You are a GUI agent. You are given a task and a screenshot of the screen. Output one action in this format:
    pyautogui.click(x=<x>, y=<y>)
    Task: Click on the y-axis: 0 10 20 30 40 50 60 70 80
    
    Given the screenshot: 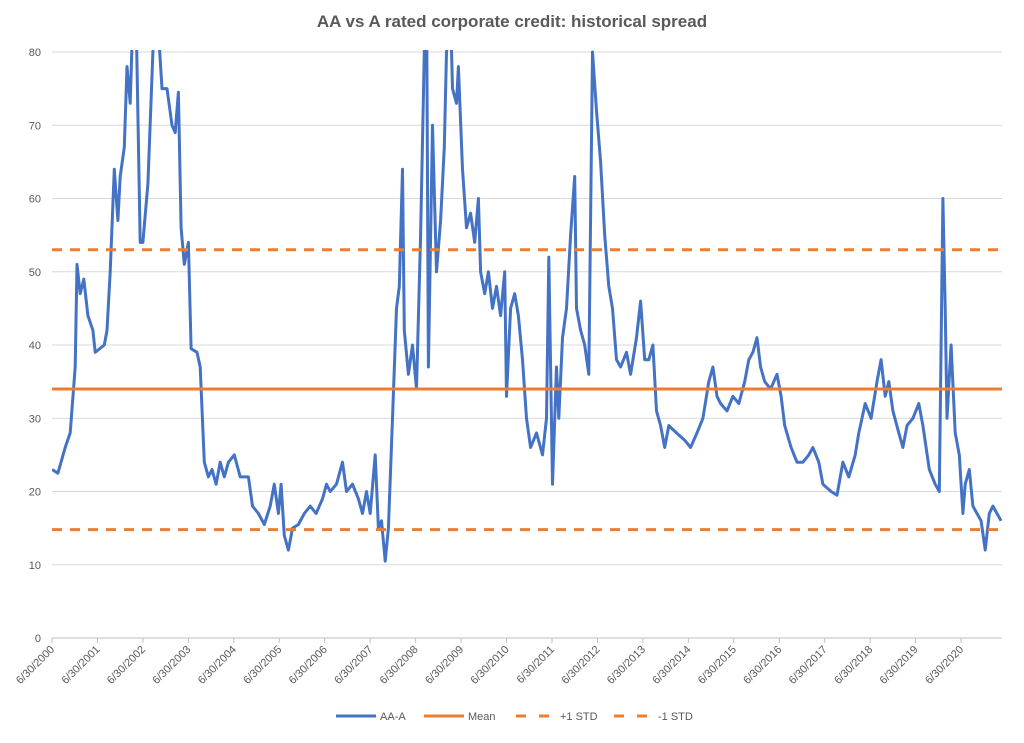 What is the action you would take?
    pyautogui.click(x=35, y=346)
    